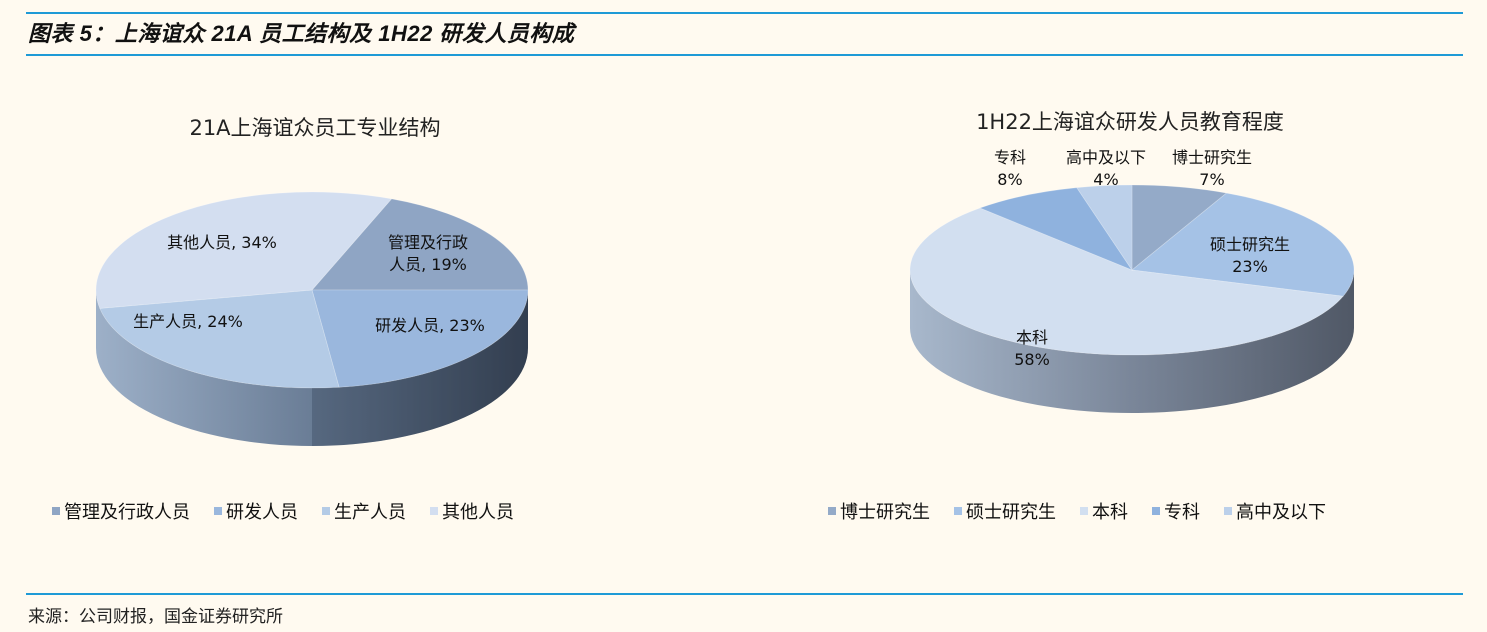 This screenshot has width=1487, height=632. I want to click on legend-item: 博士研究生, so click(879, 511).